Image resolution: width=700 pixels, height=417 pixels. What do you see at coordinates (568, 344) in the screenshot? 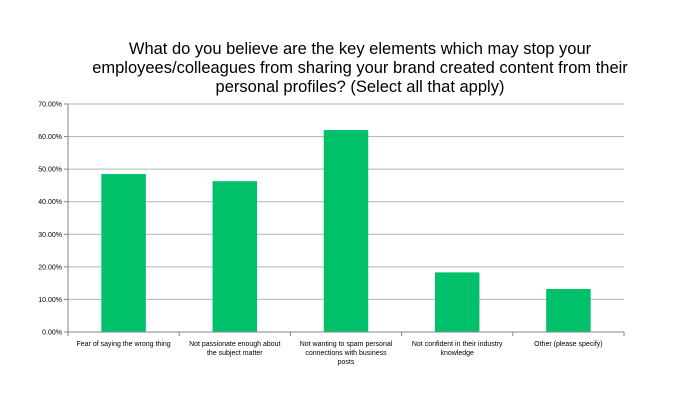
I see `x-tick-label: Other (please specify)` at bounding box center [568, 344].